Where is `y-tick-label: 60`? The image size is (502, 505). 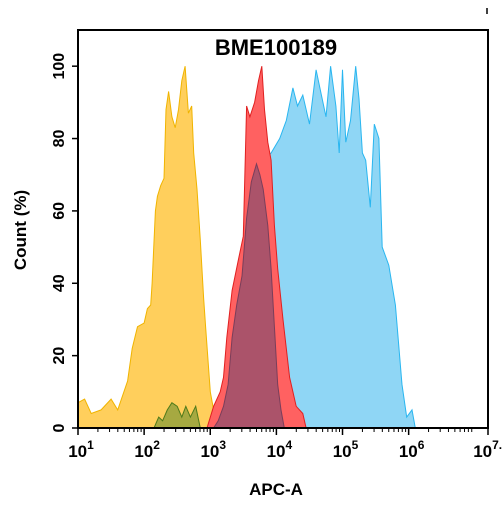 y-tick-label: 60 is located at coordinates (59, 211).